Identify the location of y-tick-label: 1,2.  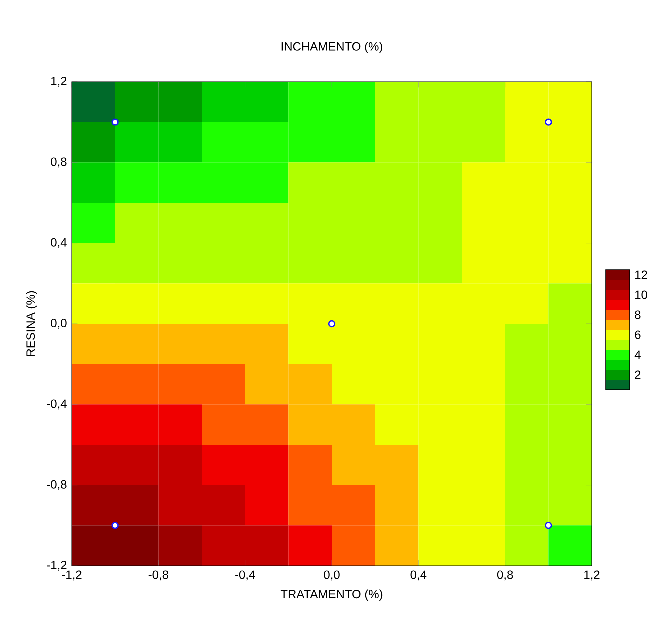
(59, 82).